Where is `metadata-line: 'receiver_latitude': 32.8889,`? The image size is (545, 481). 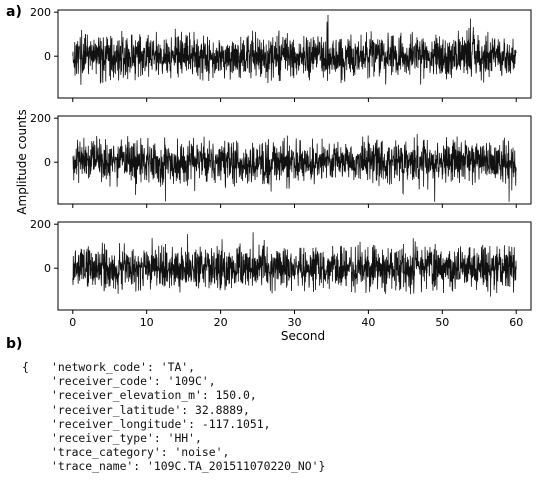 metadata-line: 'receiver_latitude': 32.8889, is located at coordinates (150, 409).